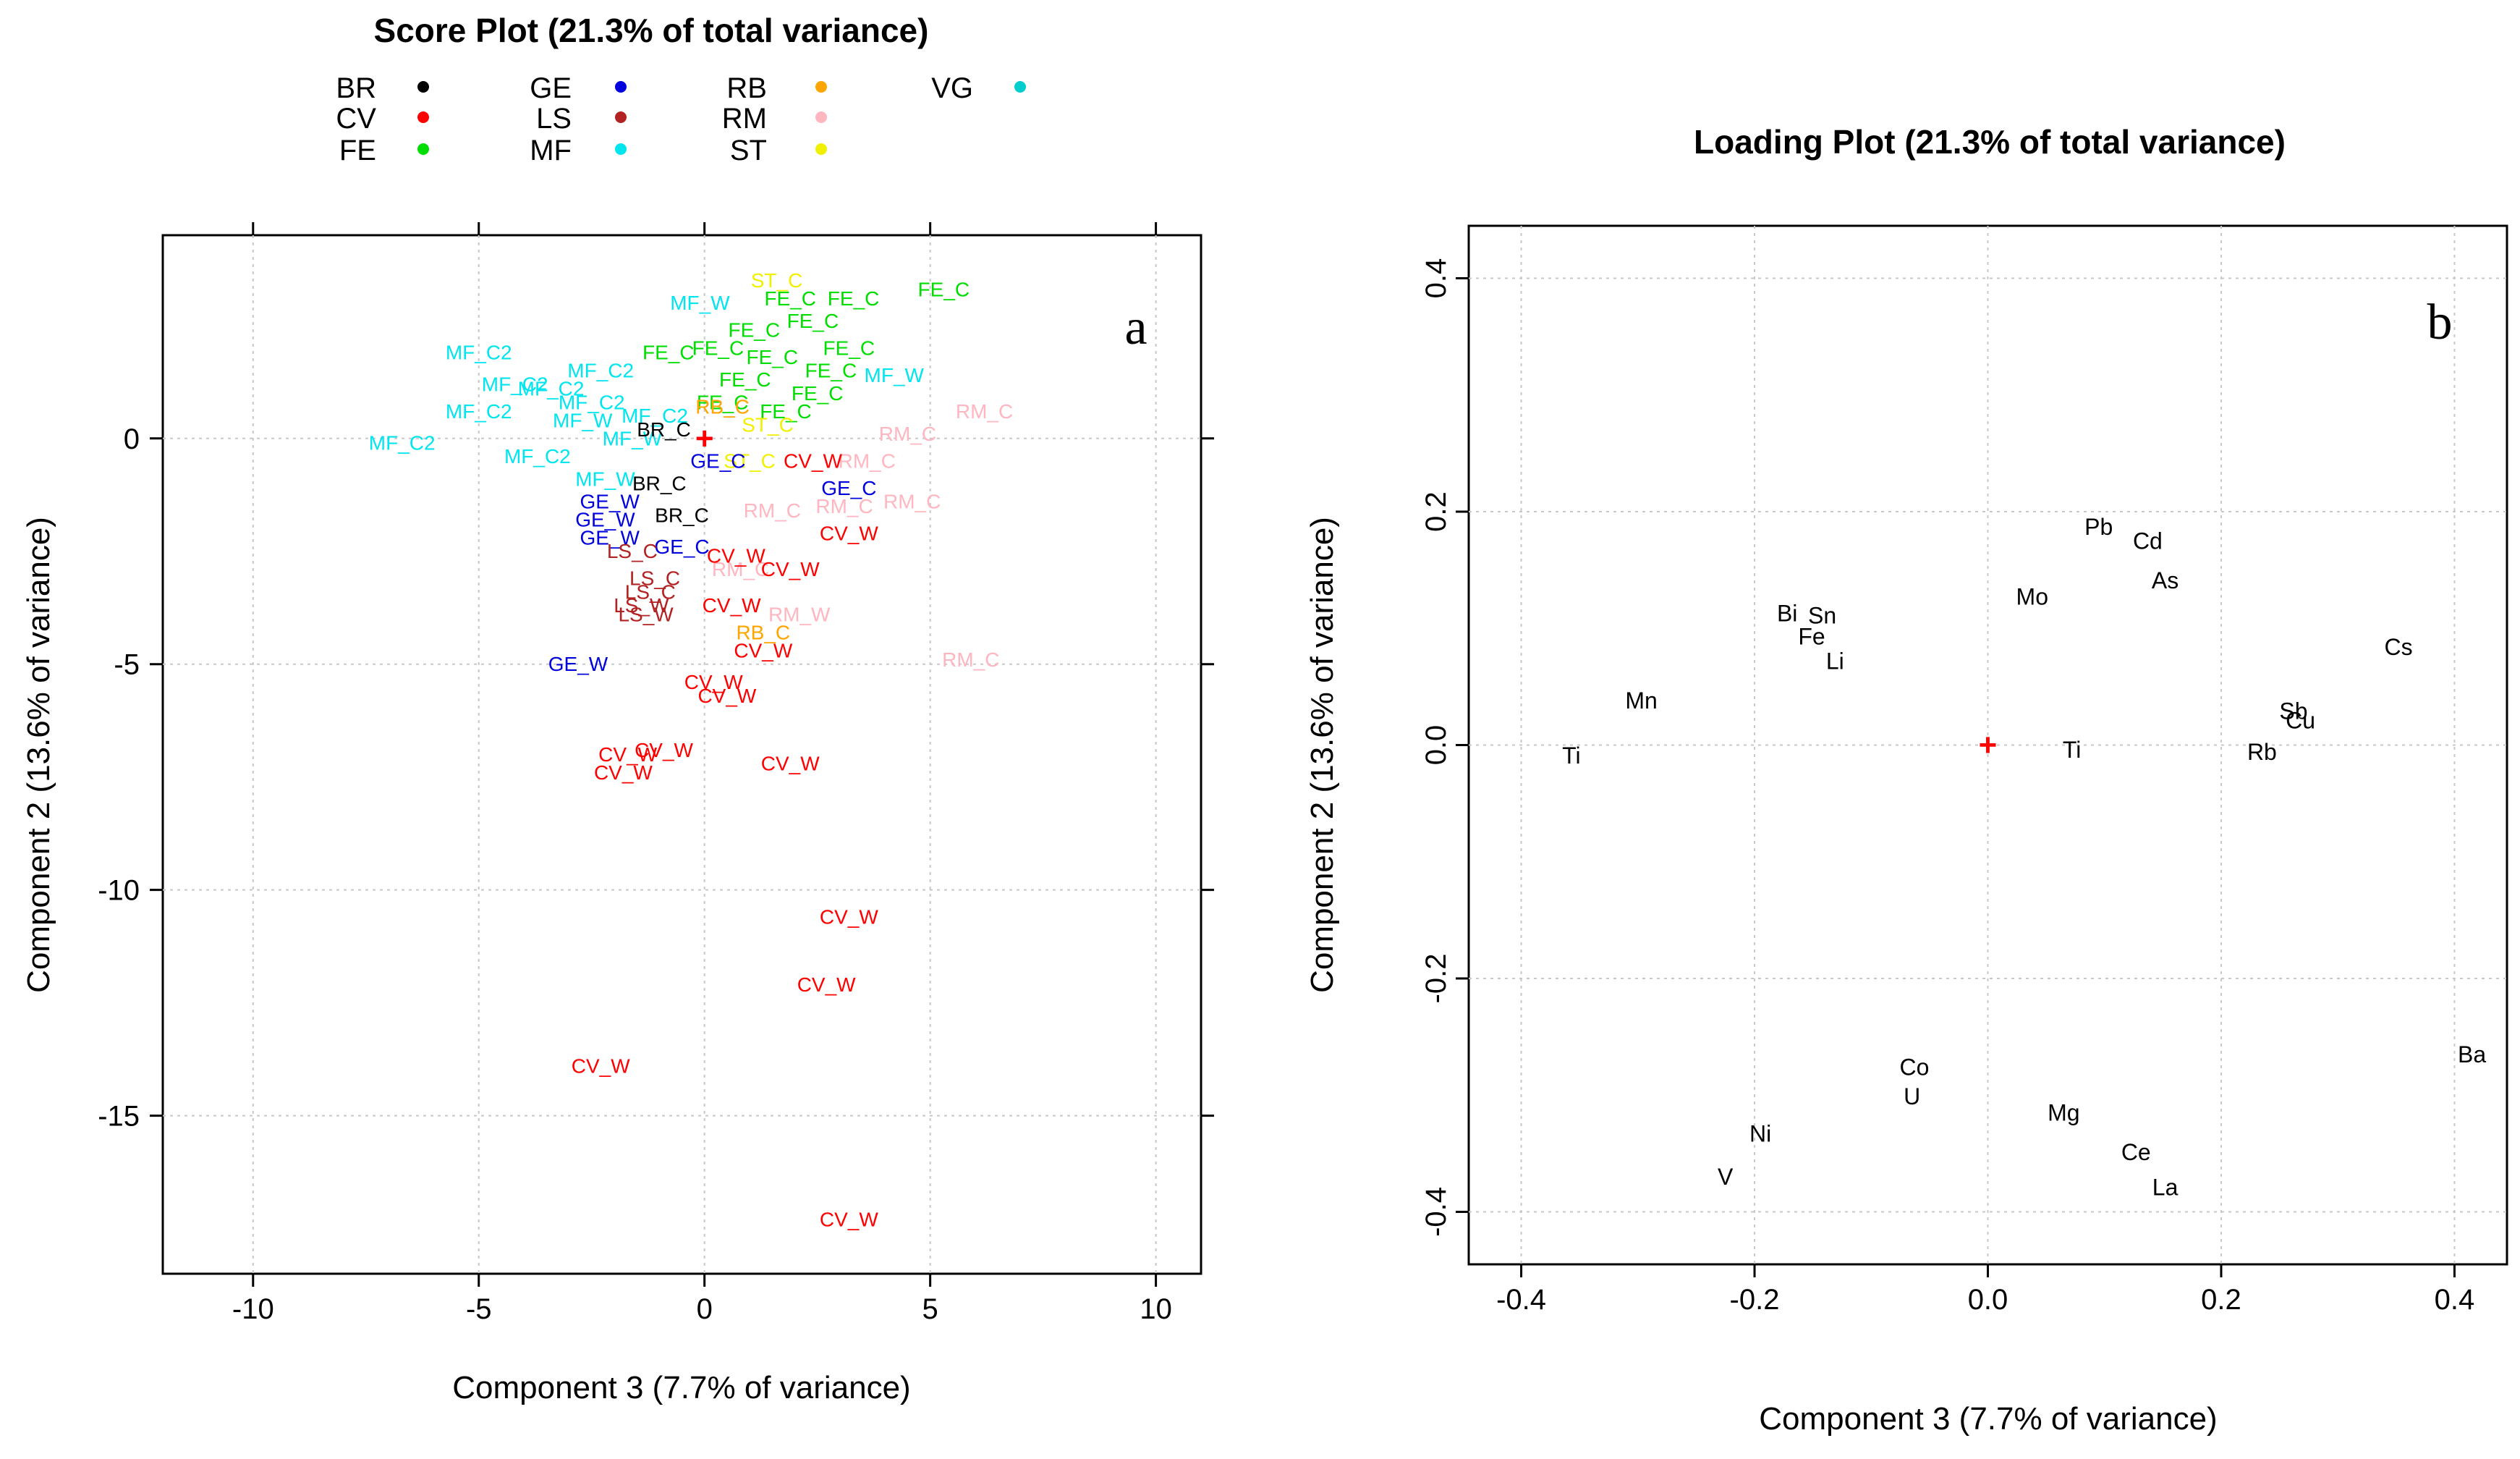 This screenshot has height=1459, width=2520. Describe the element at coordinates (554, 119) in the screenshot. I see `legend-label-ls: LS` at that location.